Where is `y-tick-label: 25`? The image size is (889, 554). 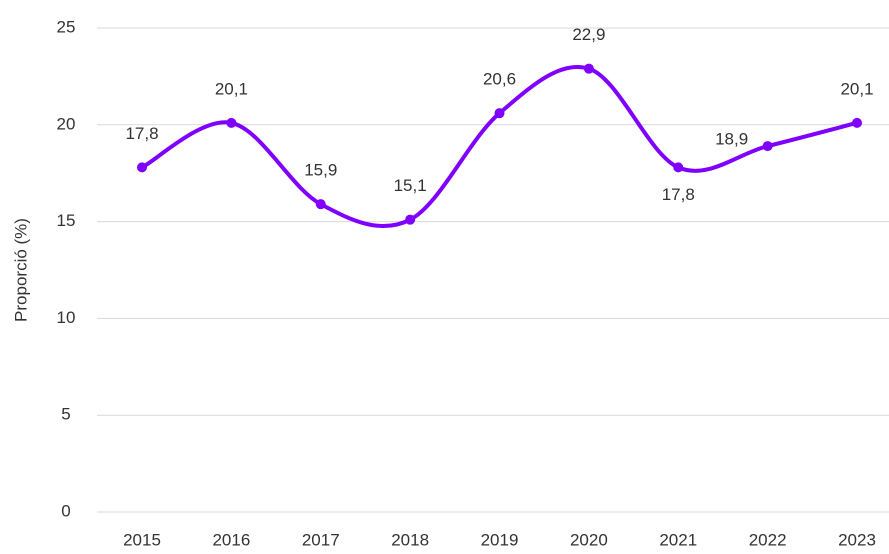
y-tick-label: 25 is located at coordinates (66, 26).